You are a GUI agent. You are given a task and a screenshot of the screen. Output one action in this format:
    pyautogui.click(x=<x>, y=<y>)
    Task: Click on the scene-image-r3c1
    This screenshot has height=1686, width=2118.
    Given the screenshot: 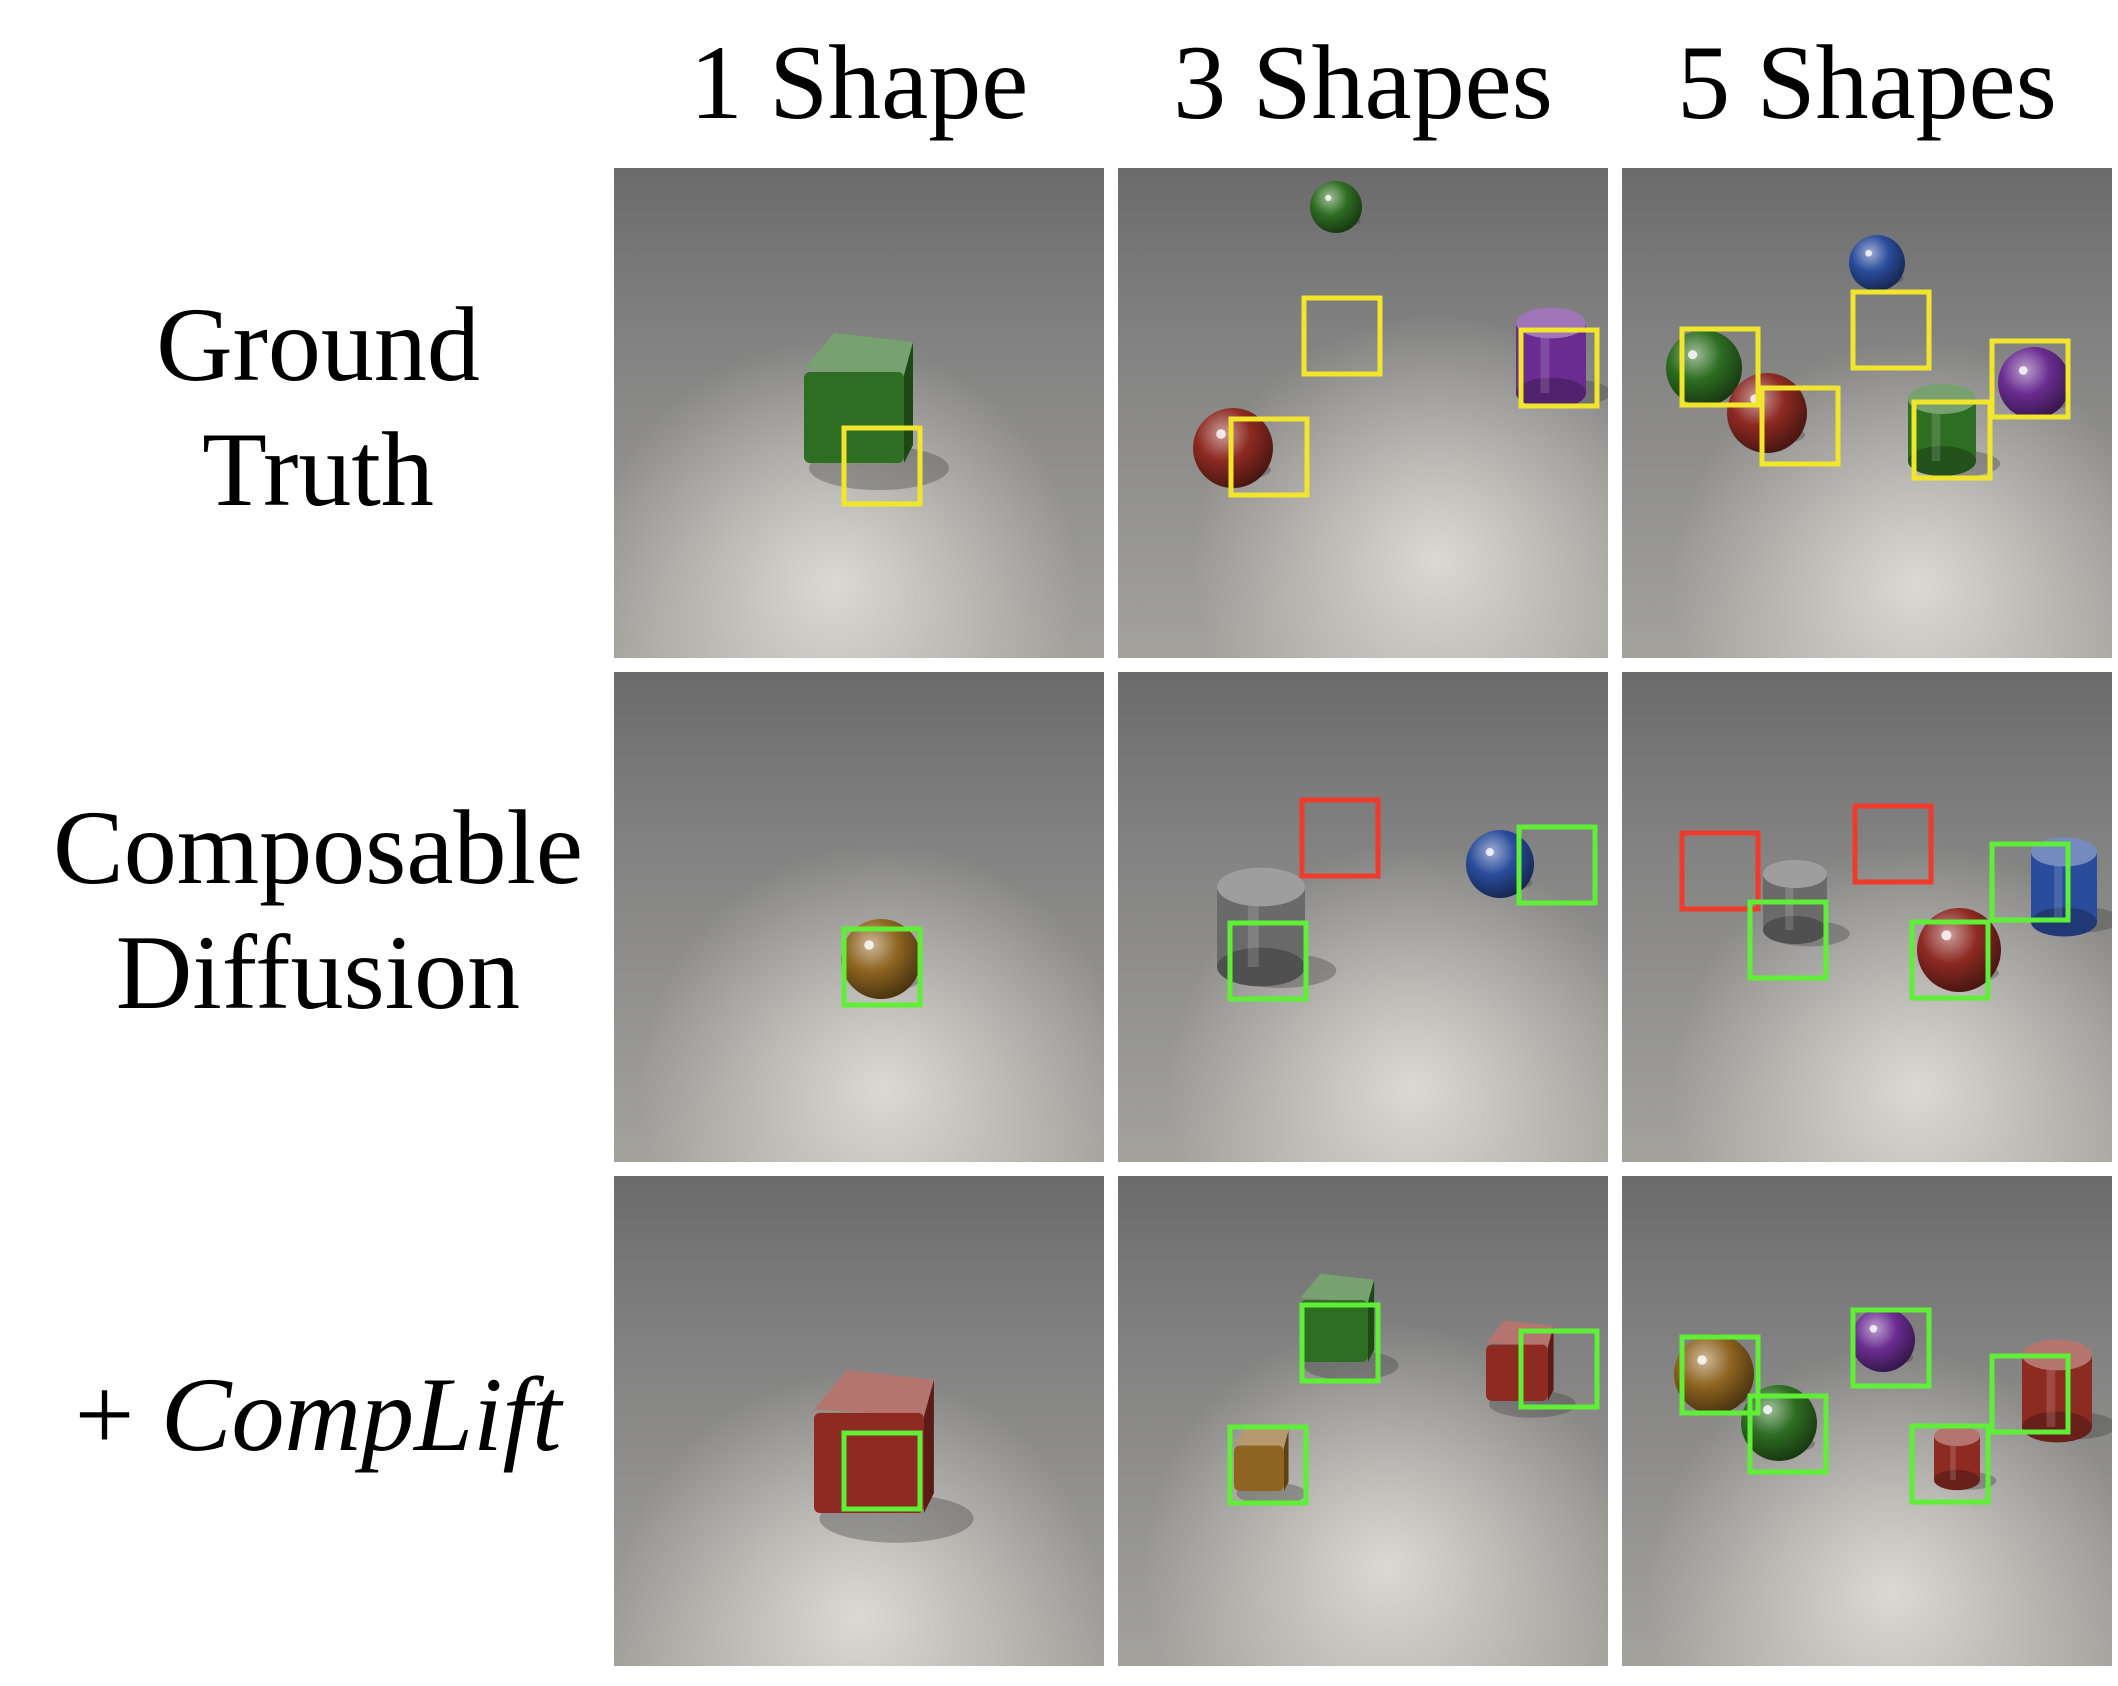 What is the action you would take?
    pyautogui.click(x=859, y=1421)
    